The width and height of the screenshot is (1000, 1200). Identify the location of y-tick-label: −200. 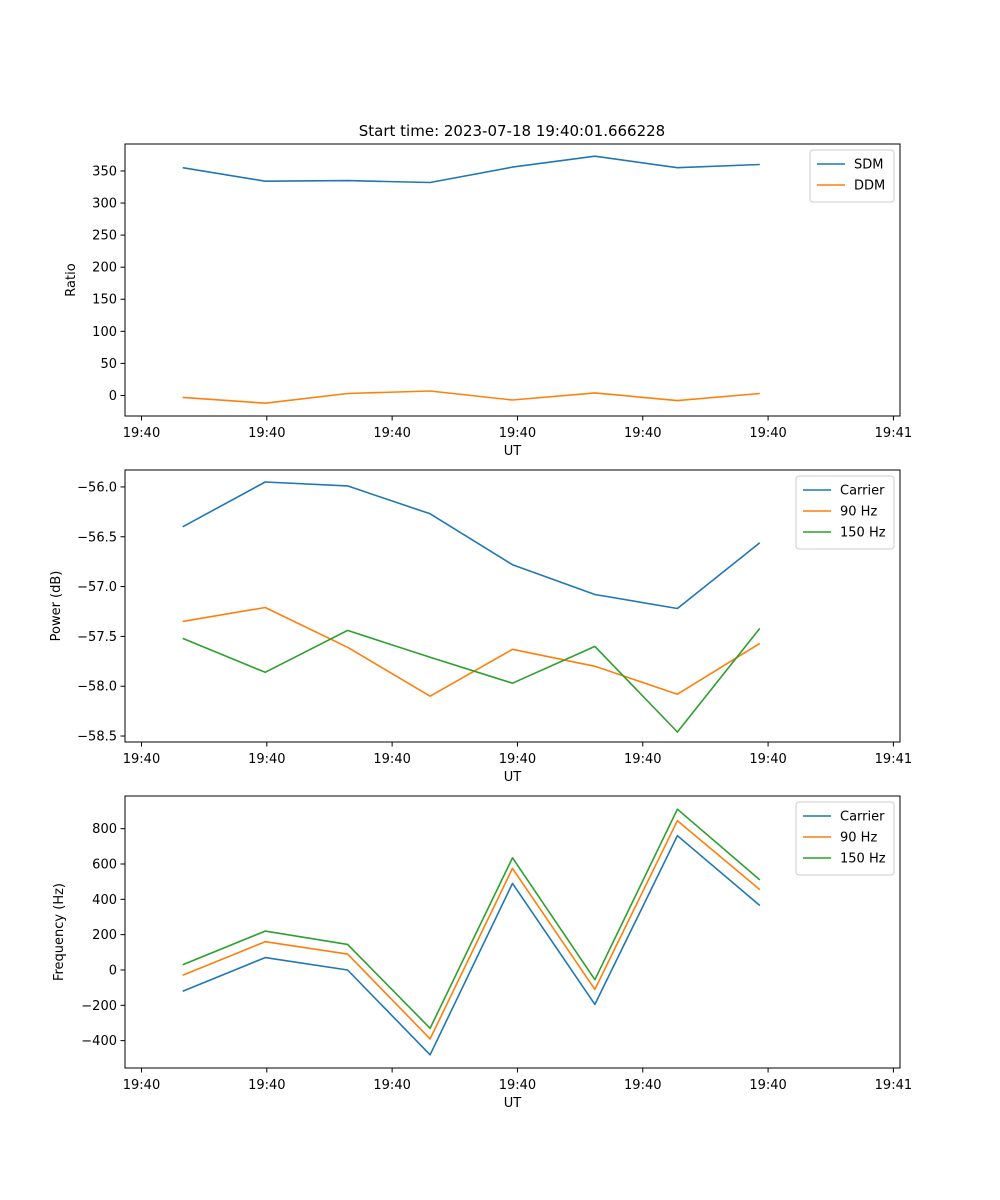
(99, 1006).